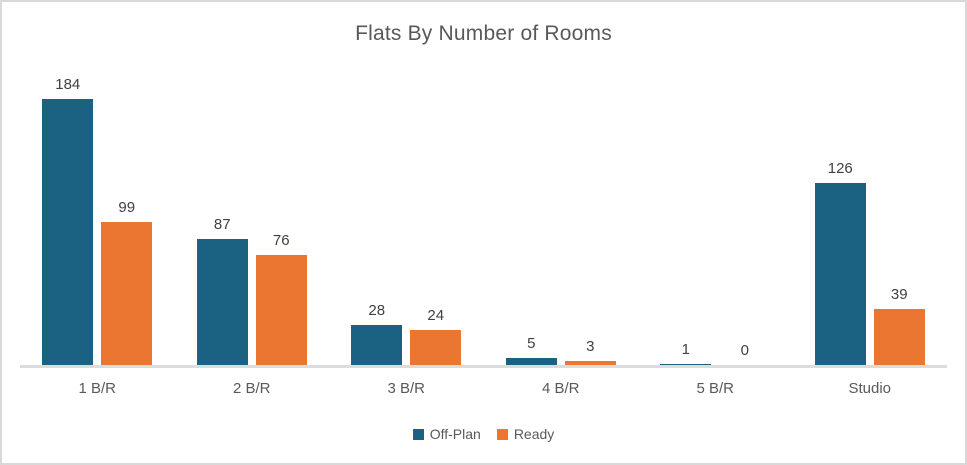  I want to click on bar-off-plan-1-b-r, so click(68, 232).